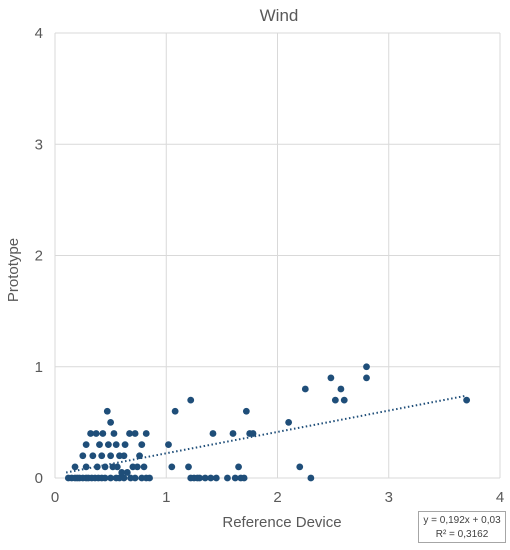 The width and height of the screenshot is (510, 550). I want to click on y-tick-labels: 0 1 2 3 4, so click(39, 256).